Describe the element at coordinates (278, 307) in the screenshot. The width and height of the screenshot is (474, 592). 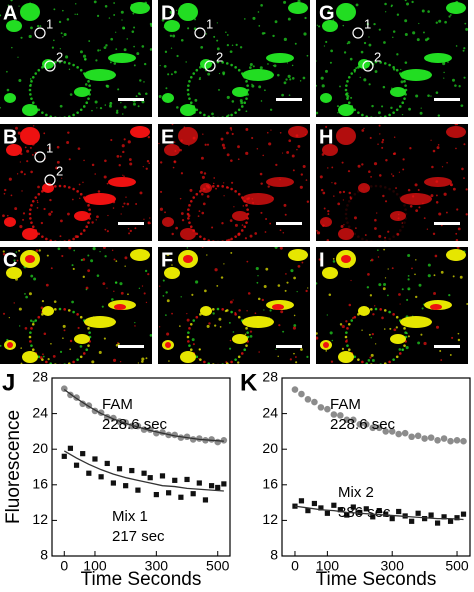
I see `blob-overlap` at that location.